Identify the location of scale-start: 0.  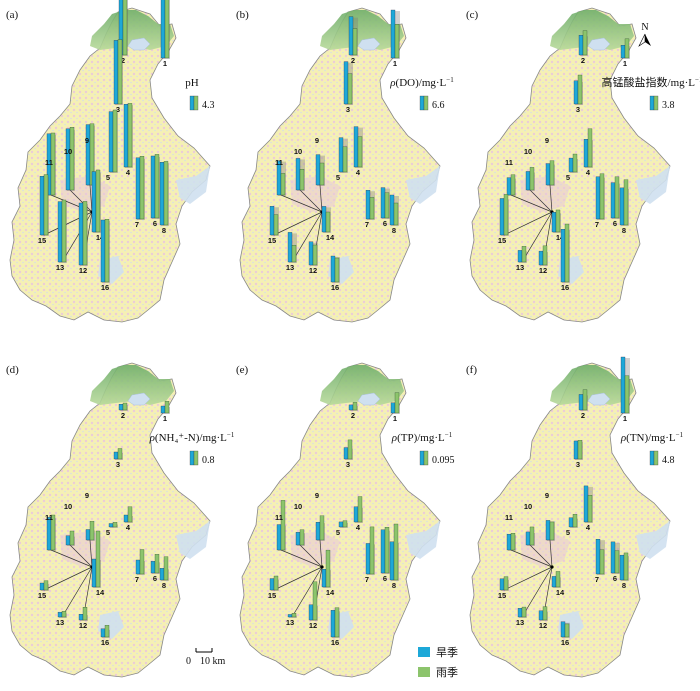
(188, 661).